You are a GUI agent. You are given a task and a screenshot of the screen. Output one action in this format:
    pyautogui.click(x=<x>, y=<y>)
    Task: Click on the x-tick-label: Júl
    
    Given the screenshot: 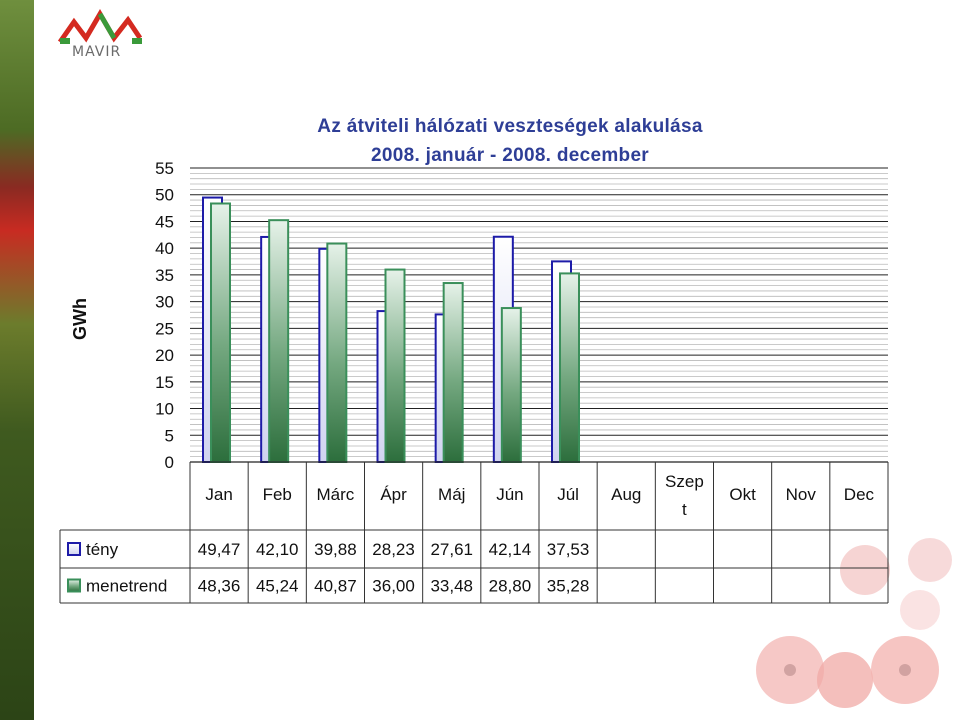 What is the action you would take?
    pyautogui.click(x=568, y=494)
    